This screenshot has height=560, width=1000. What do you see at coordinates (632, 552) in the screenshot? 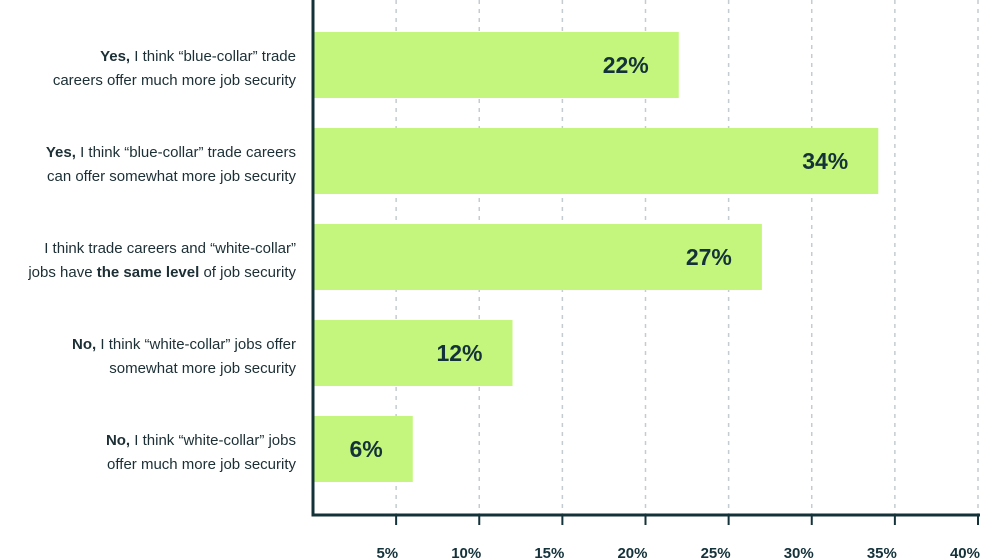
I see `x-tick-label-20: 20%` at bounding box center [632, 552].